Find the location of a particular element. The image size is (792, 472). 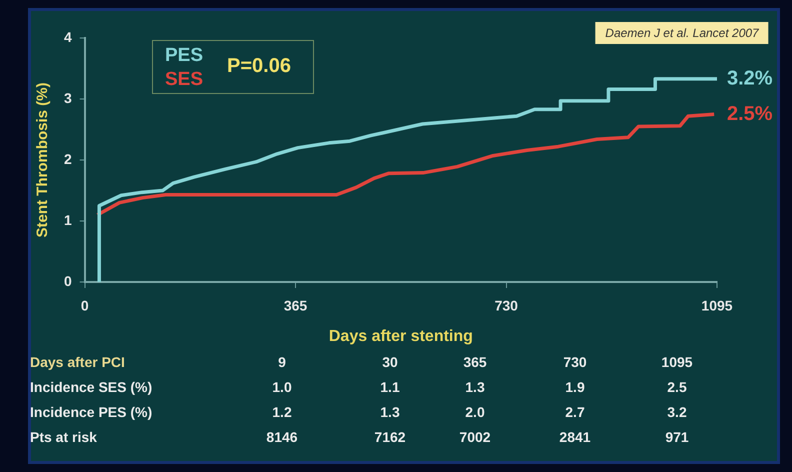

annotation: Daemen J et al. Lancet 2007 is located at coordinates (682, 33).